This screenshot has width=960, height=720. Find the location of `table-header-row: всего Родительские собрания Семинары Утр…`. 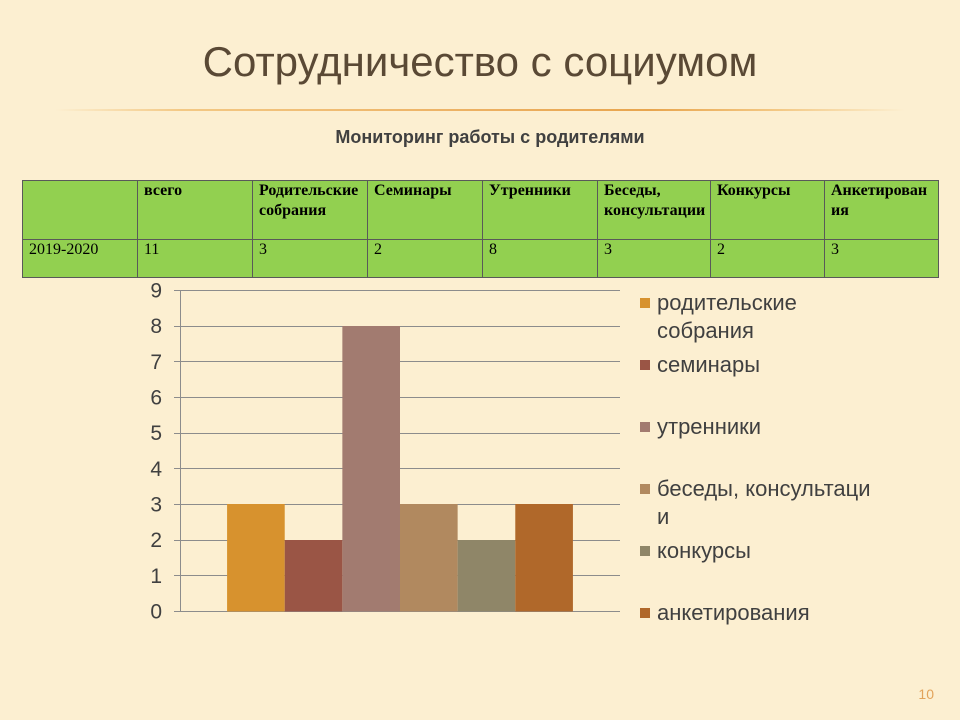

table-header-row: всего Родительские собрания Семинары Утр… is located at coordinates (480, 210).